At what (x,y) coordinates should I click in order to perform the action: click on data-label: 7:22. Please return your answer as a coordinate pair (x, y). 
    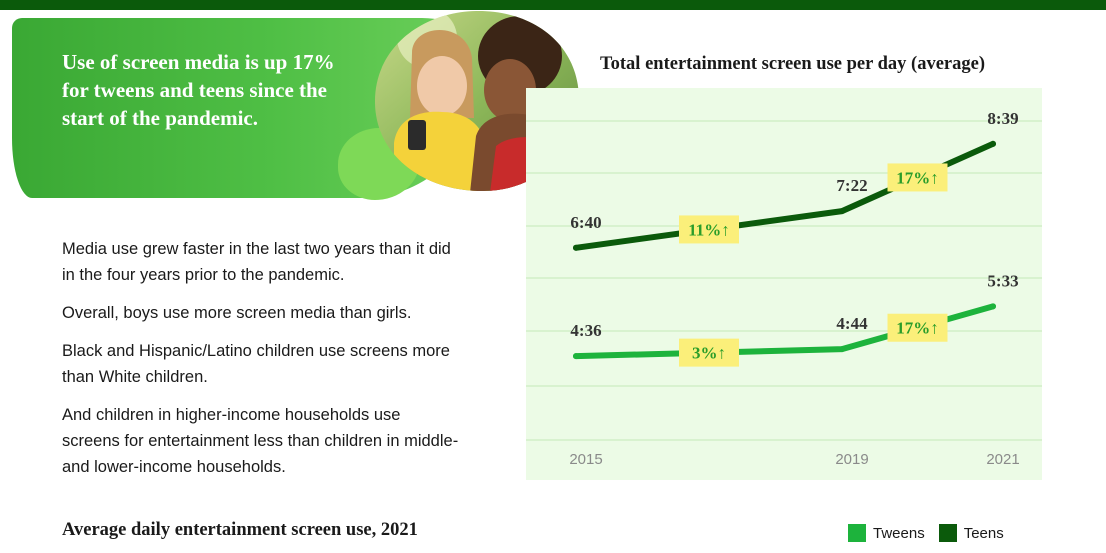
    Looking at the image, I should click on (851, 185).